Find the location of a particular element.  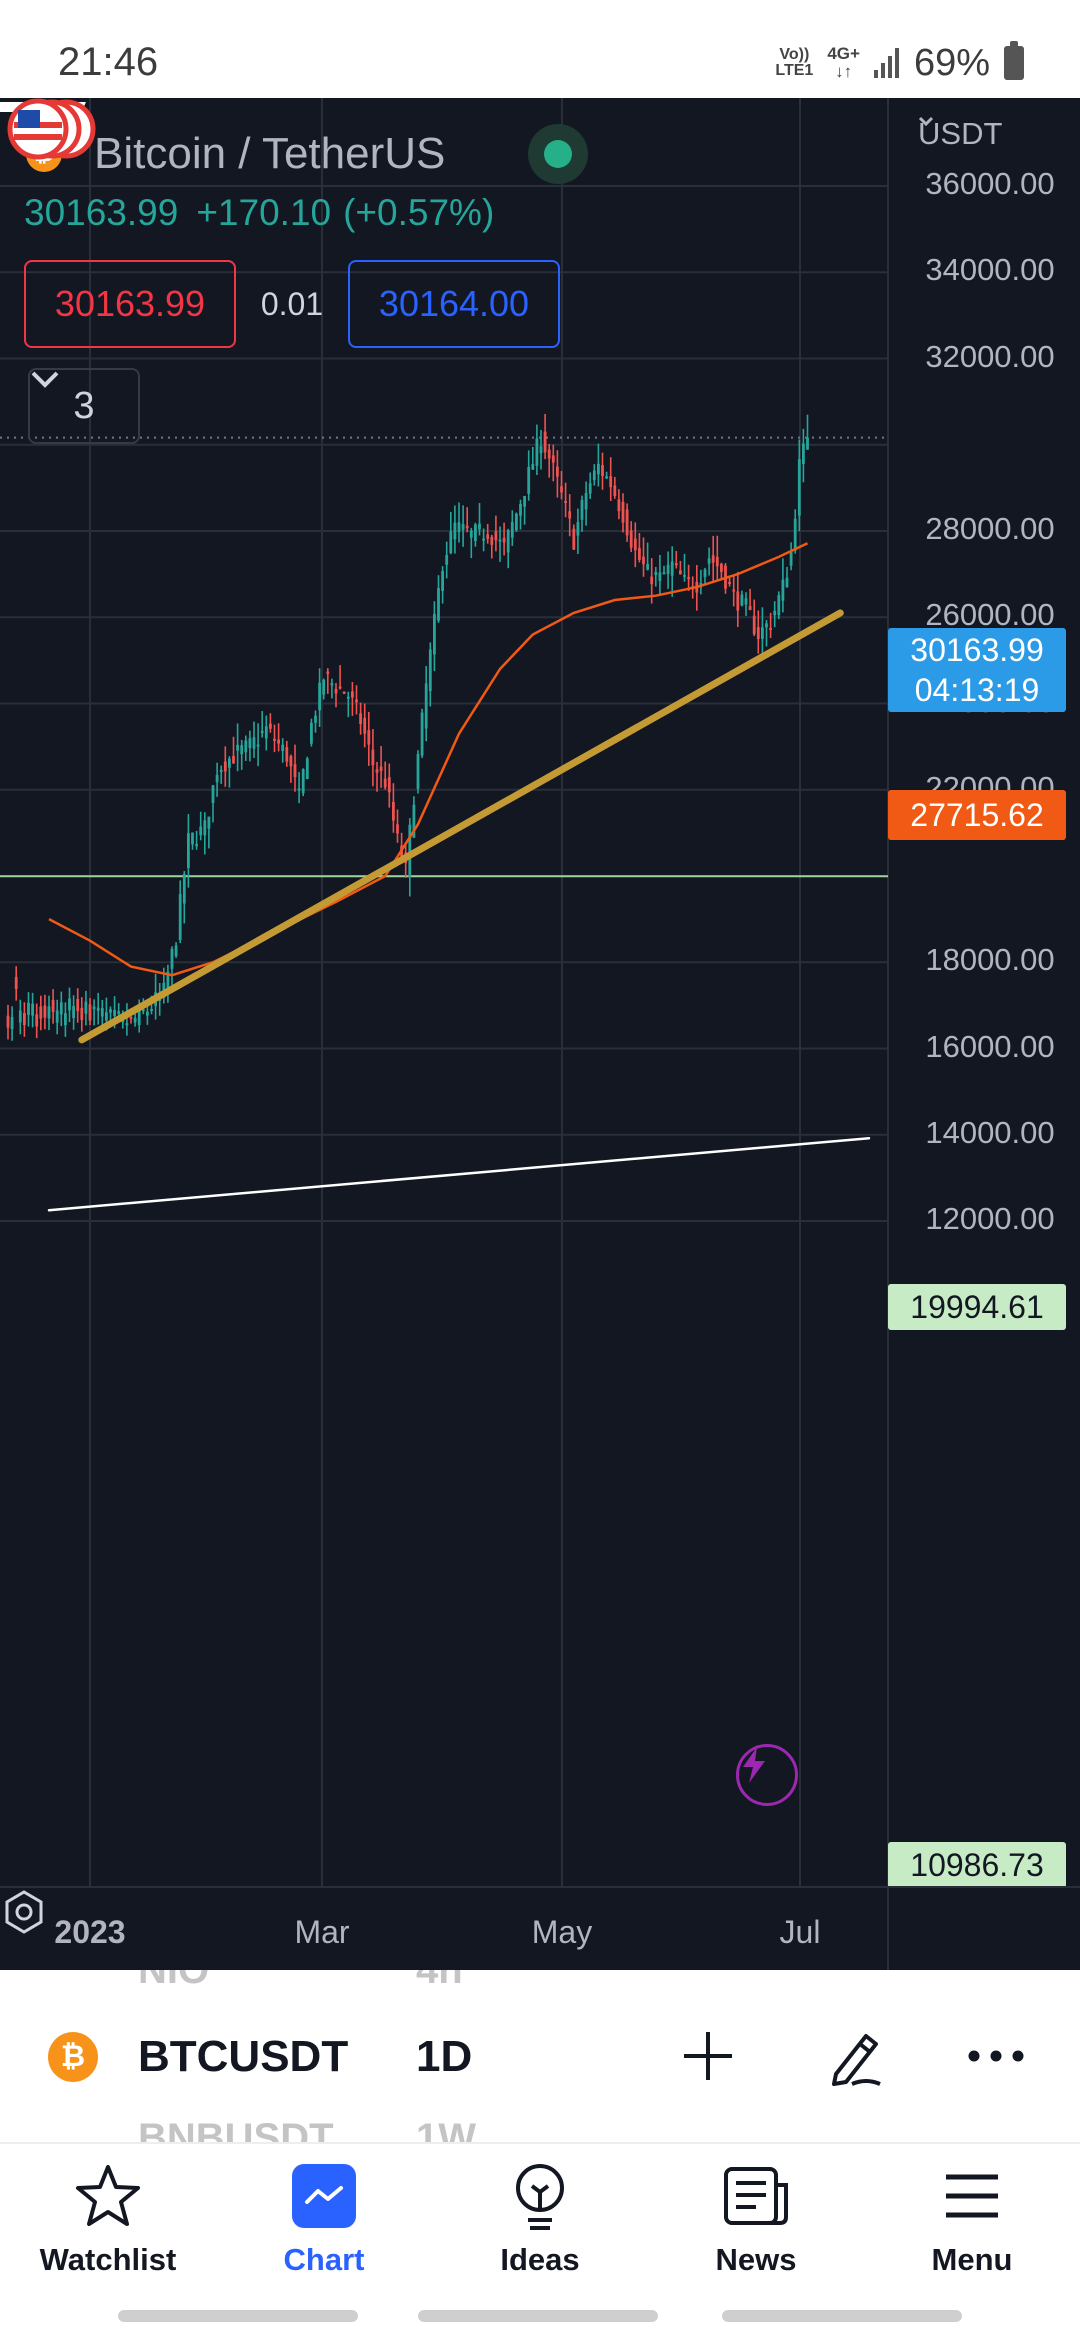

sell-button: 30163.99 is located at coordinates (130, 304).